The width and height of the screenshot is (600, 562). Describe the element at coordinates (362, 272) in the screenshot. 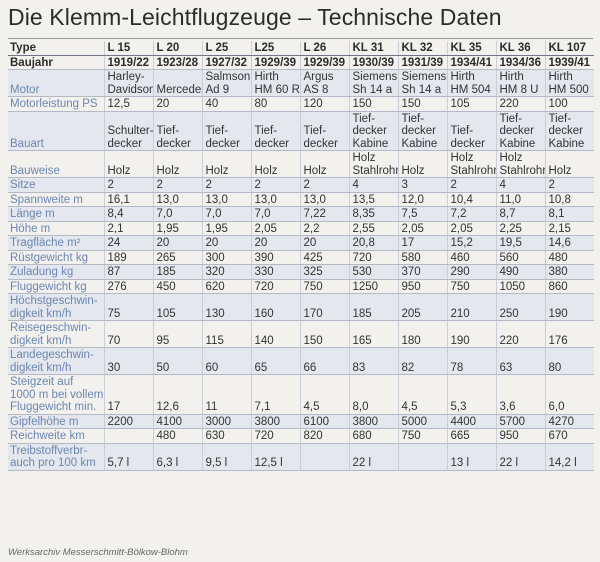

I see `data-cell-line: 530` at that location.